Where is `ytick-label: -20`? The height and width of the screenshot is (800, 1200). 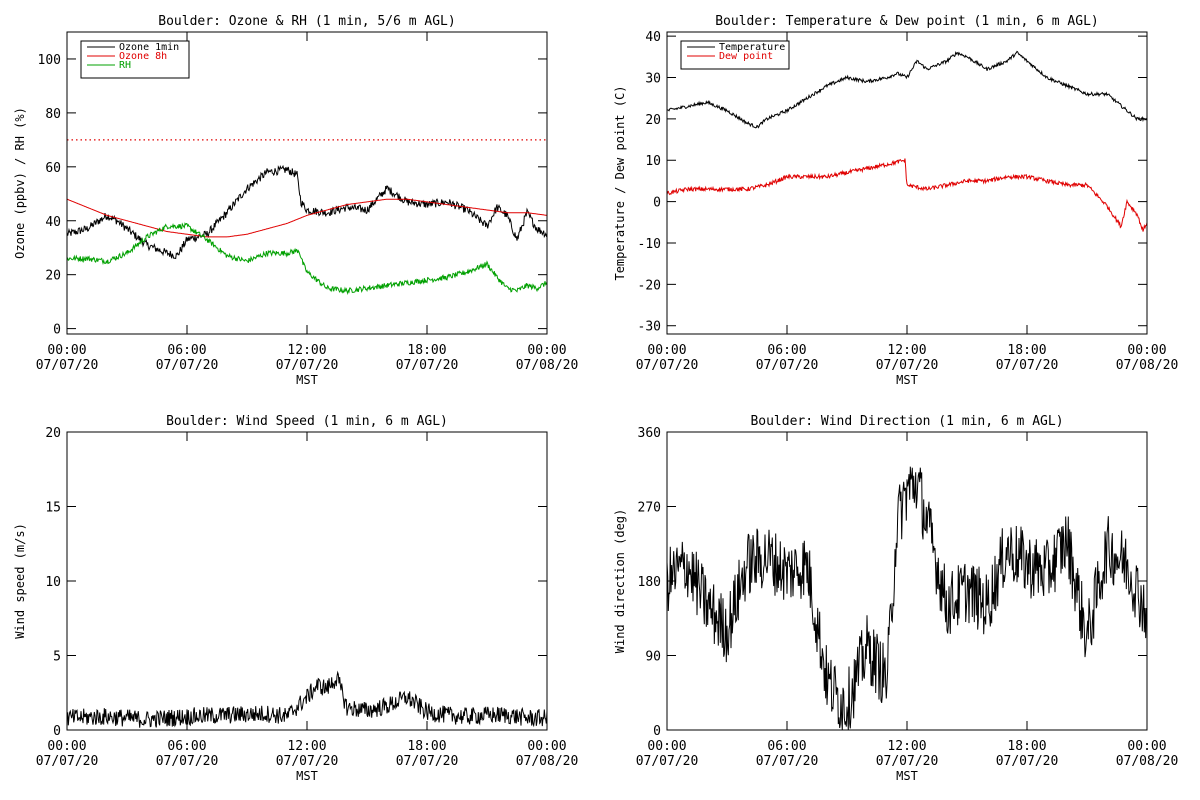 ytick-label: -20 is located at coordinates (649, 285).